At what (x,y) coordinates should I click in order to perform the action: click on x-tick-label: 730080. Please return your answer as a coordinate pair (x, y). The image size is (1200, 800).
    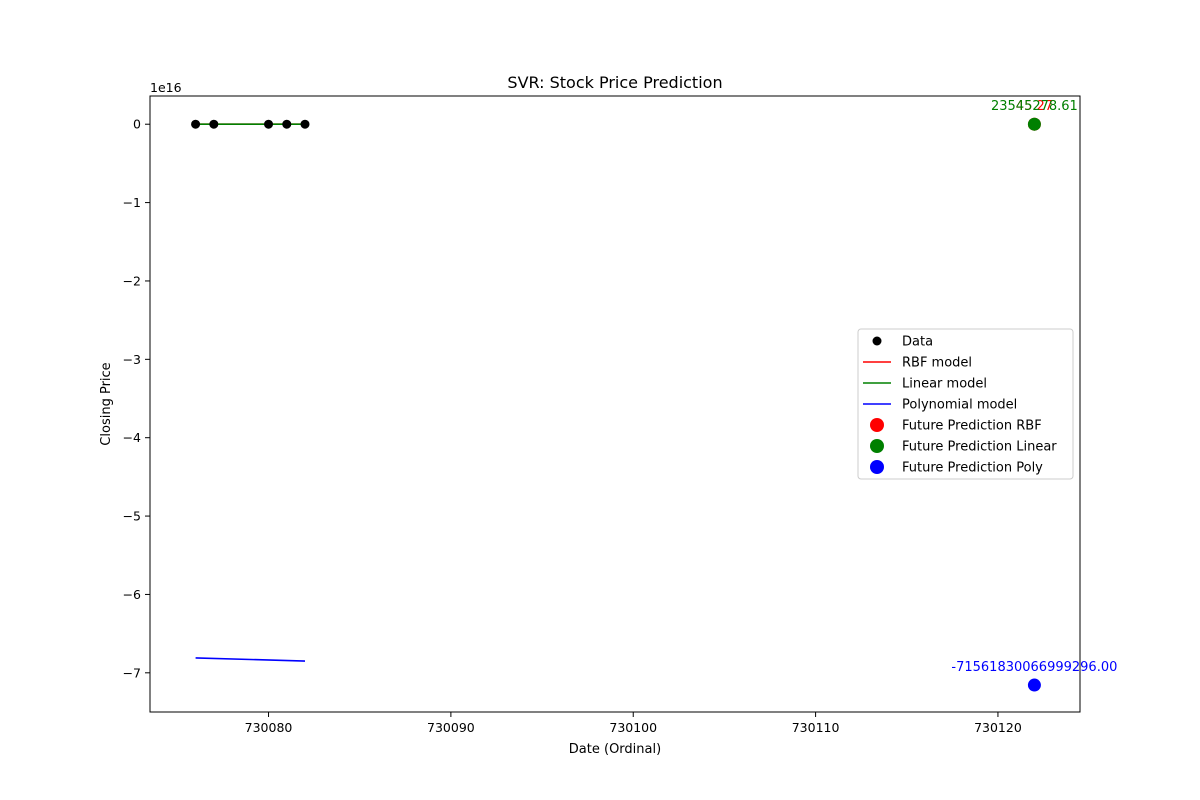
    Looking at the image, I should click on (269, 727).